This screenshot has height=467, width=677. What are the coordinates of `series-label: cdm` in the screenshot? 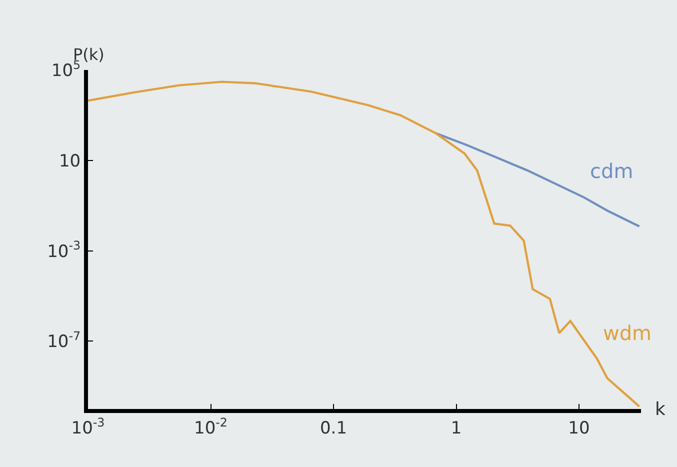 It's located at (612, 171).